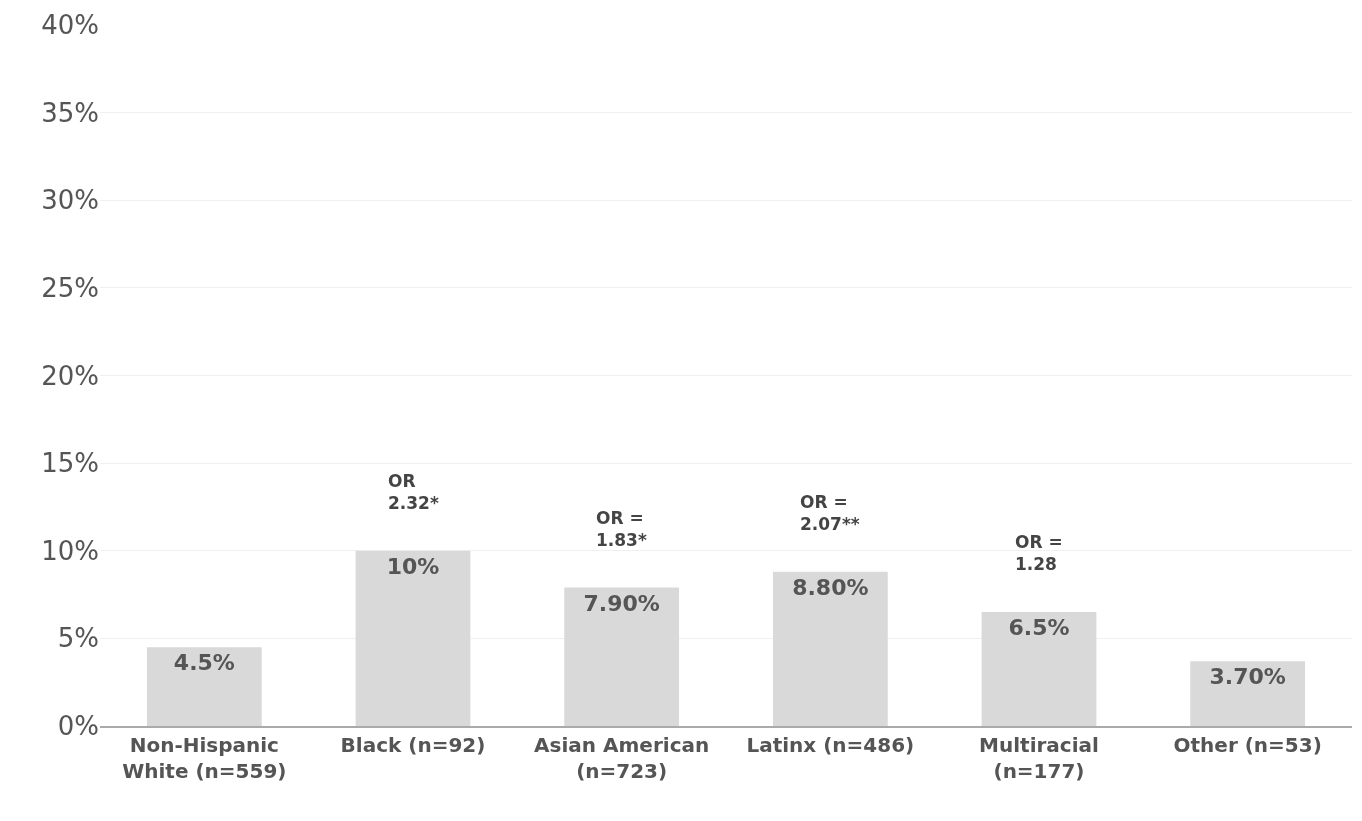 The image size is (1362, 821). What do you see at coordinates (70, 200) in the screenshot?
I see `y-tick-label: 30%` at bounding box center [70, 200].